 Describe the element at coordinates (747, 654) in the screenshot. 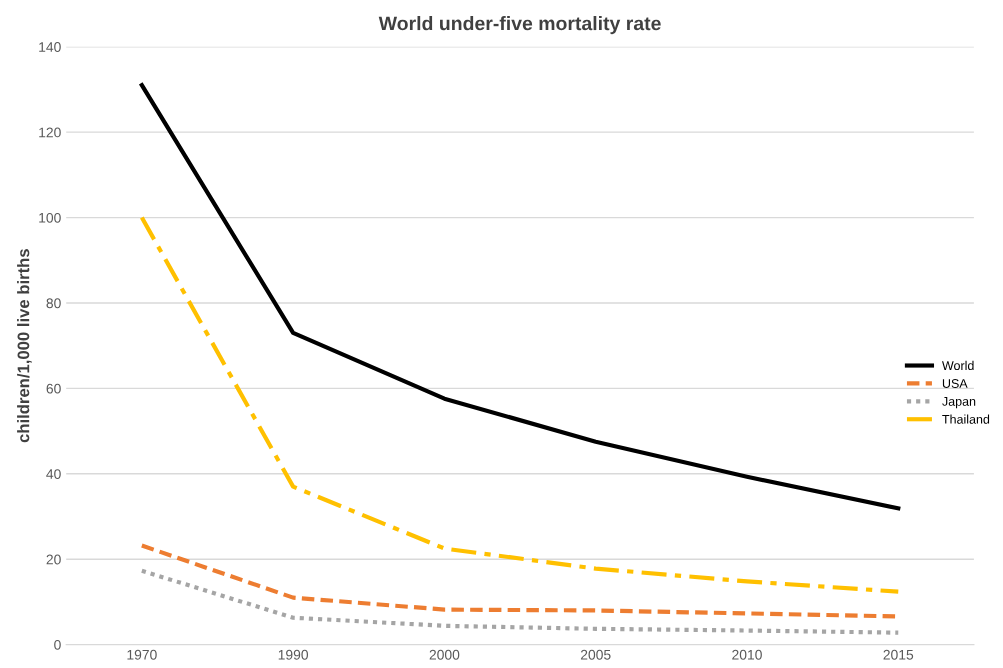

I see `x-tick-label: 2010` at that location.